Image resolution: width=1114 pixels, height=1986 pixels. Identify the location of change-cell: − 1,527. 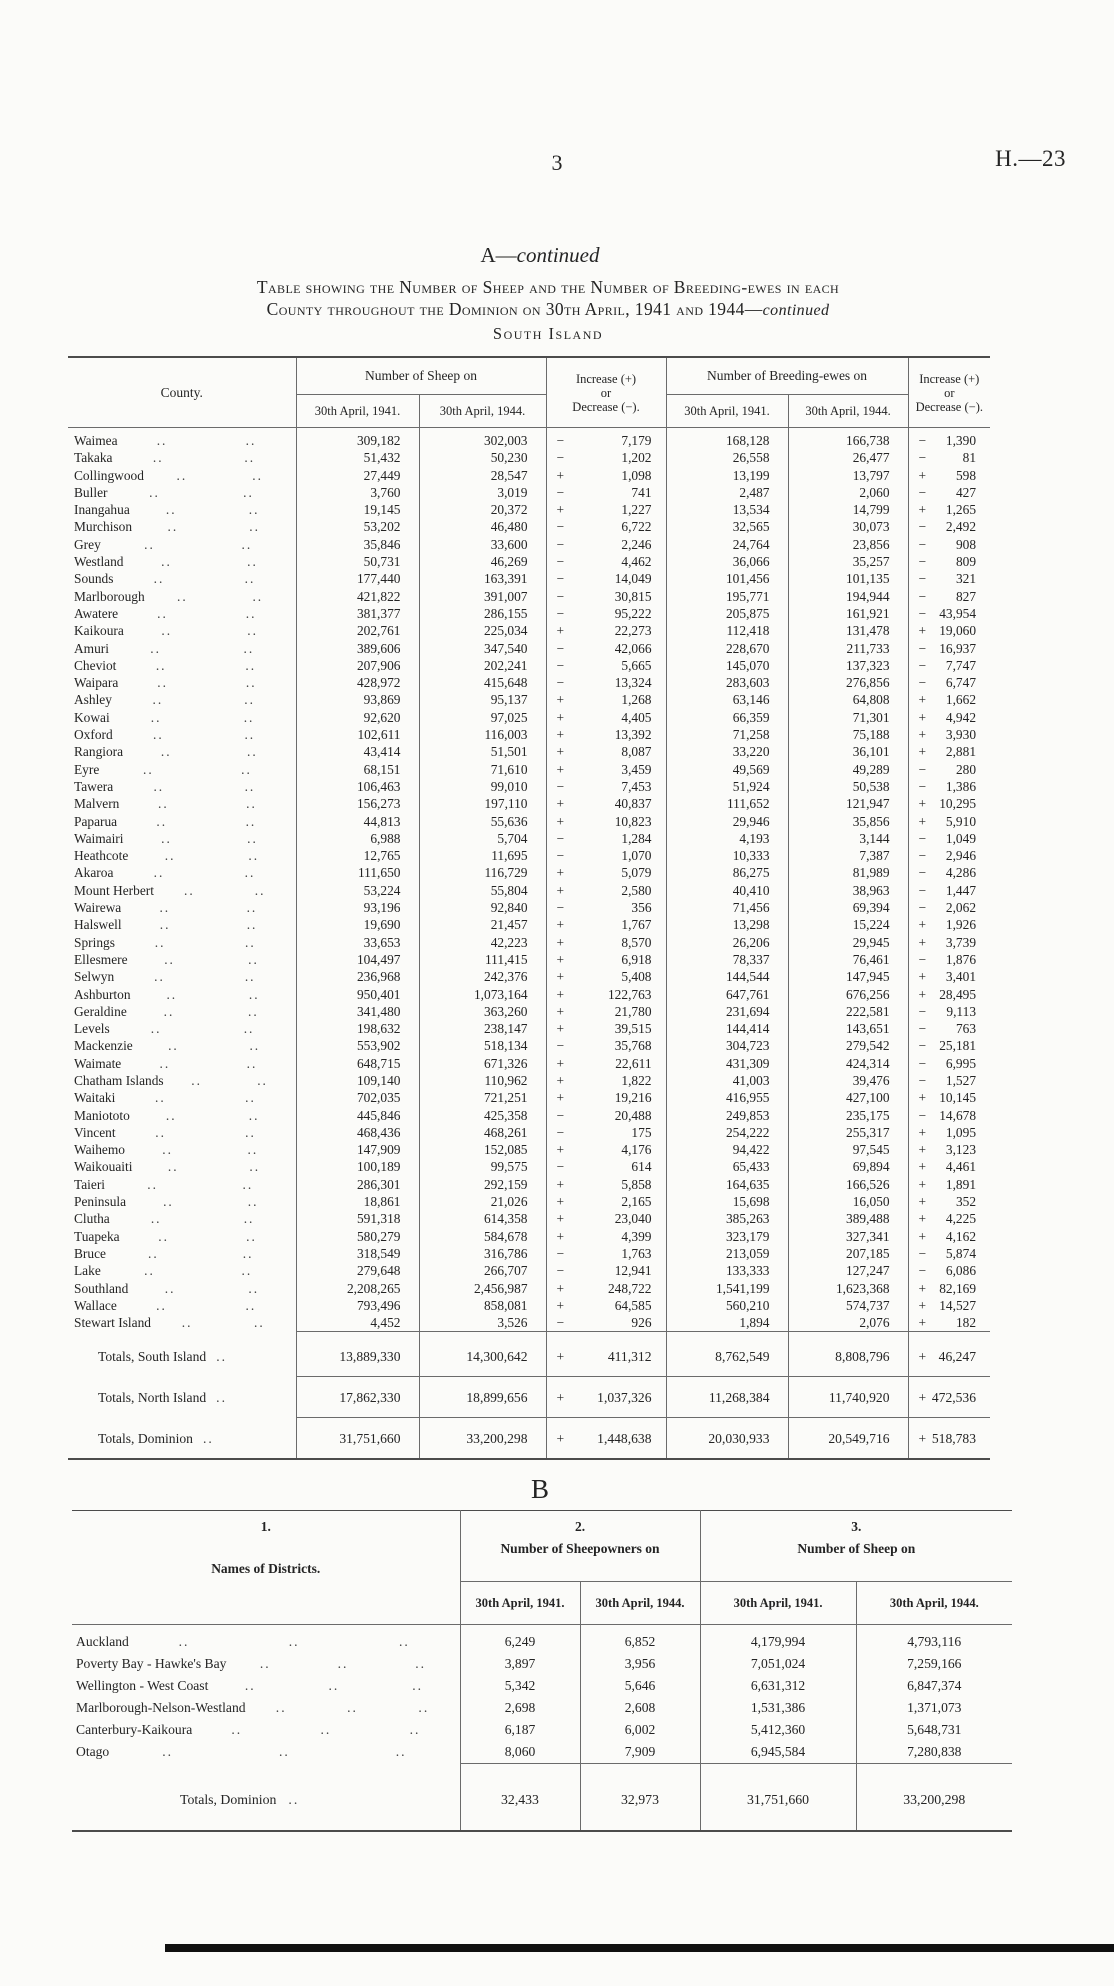
(949, 1080).